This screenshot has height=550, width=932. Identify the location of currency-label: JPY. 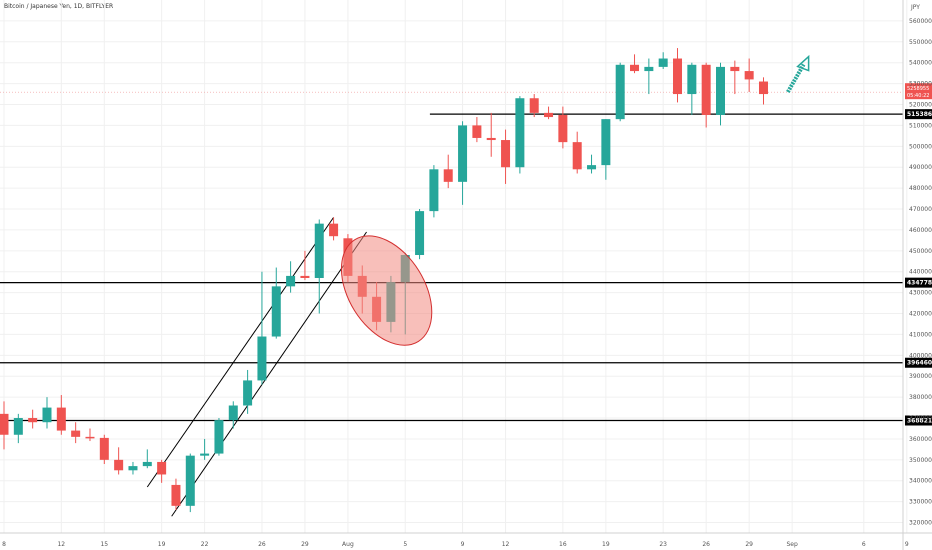
(915, 7).